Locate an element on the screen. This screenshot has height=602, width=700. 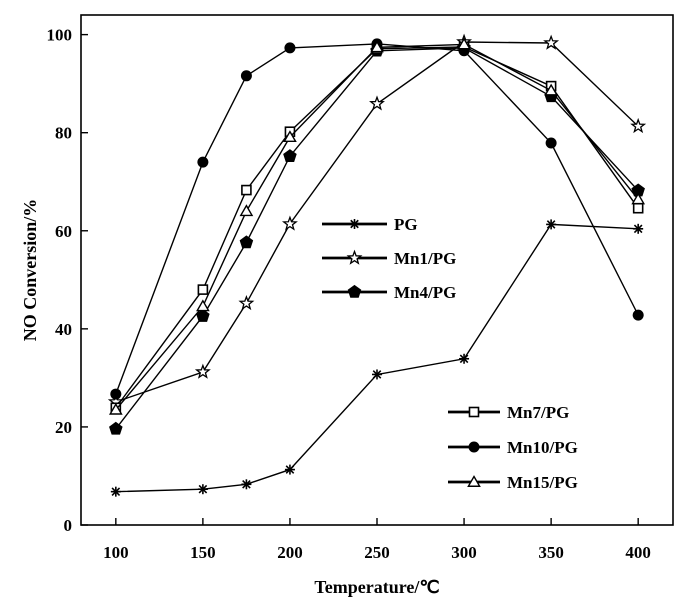
legend-label-mn15-pg: Mn15/PG is located at coordinates (542, 482).